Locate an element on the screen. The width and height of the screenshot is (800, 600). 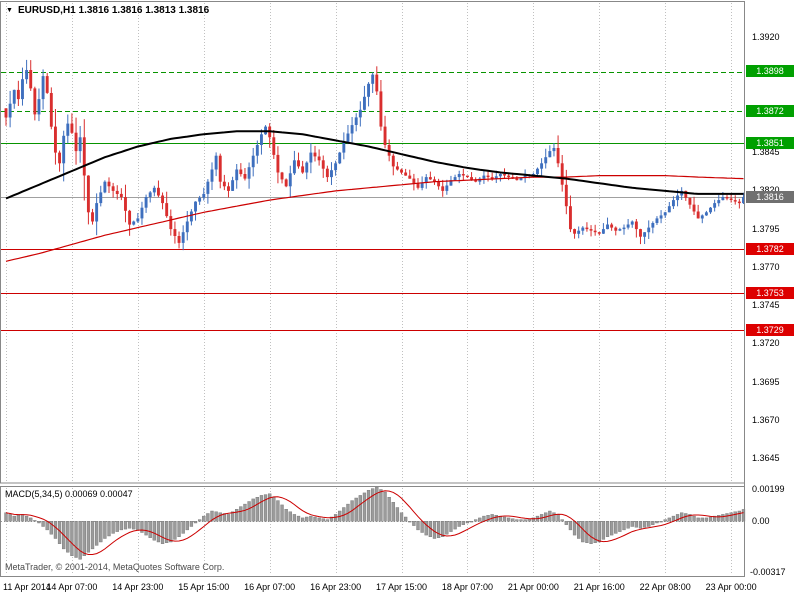
chart-header: ▼ EURUSD,H1 1.3816 1.3816 1.3813 1.3816 is located at coordinates (107, 10).